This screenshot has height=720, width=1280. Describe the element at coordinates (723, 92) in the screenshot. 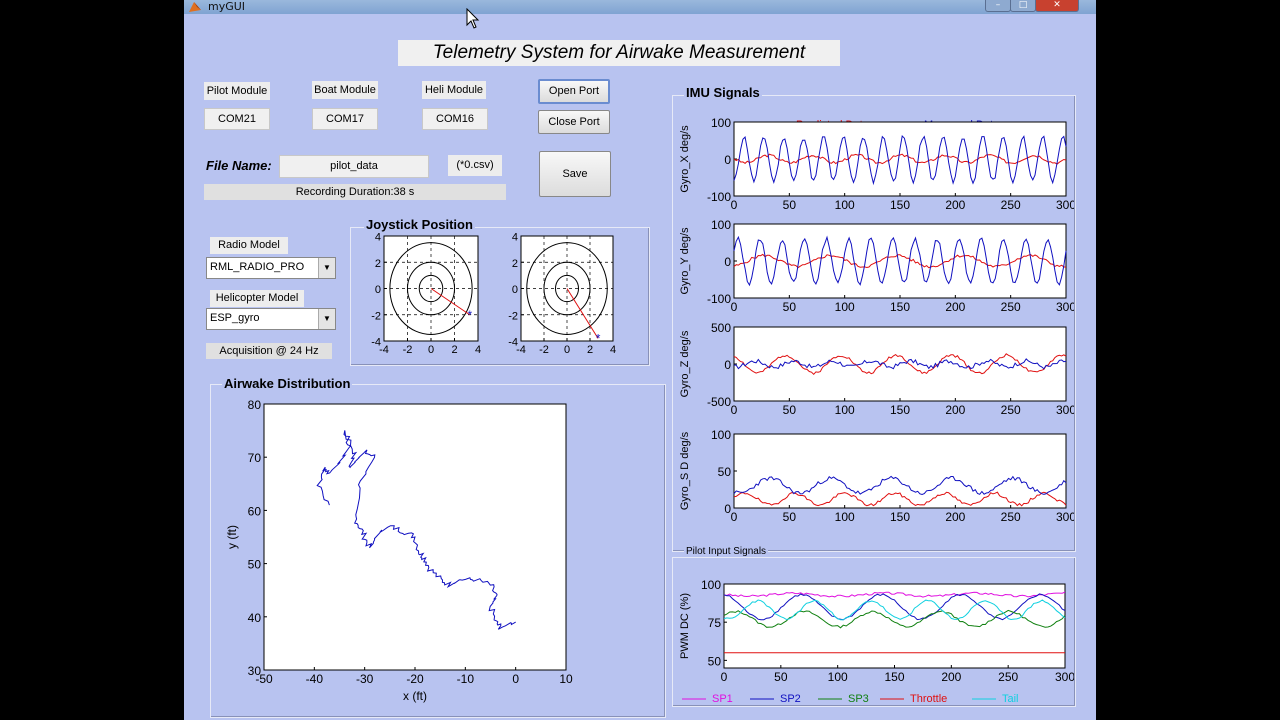

I see `imu-panel-title: IMU Signals` at that location.